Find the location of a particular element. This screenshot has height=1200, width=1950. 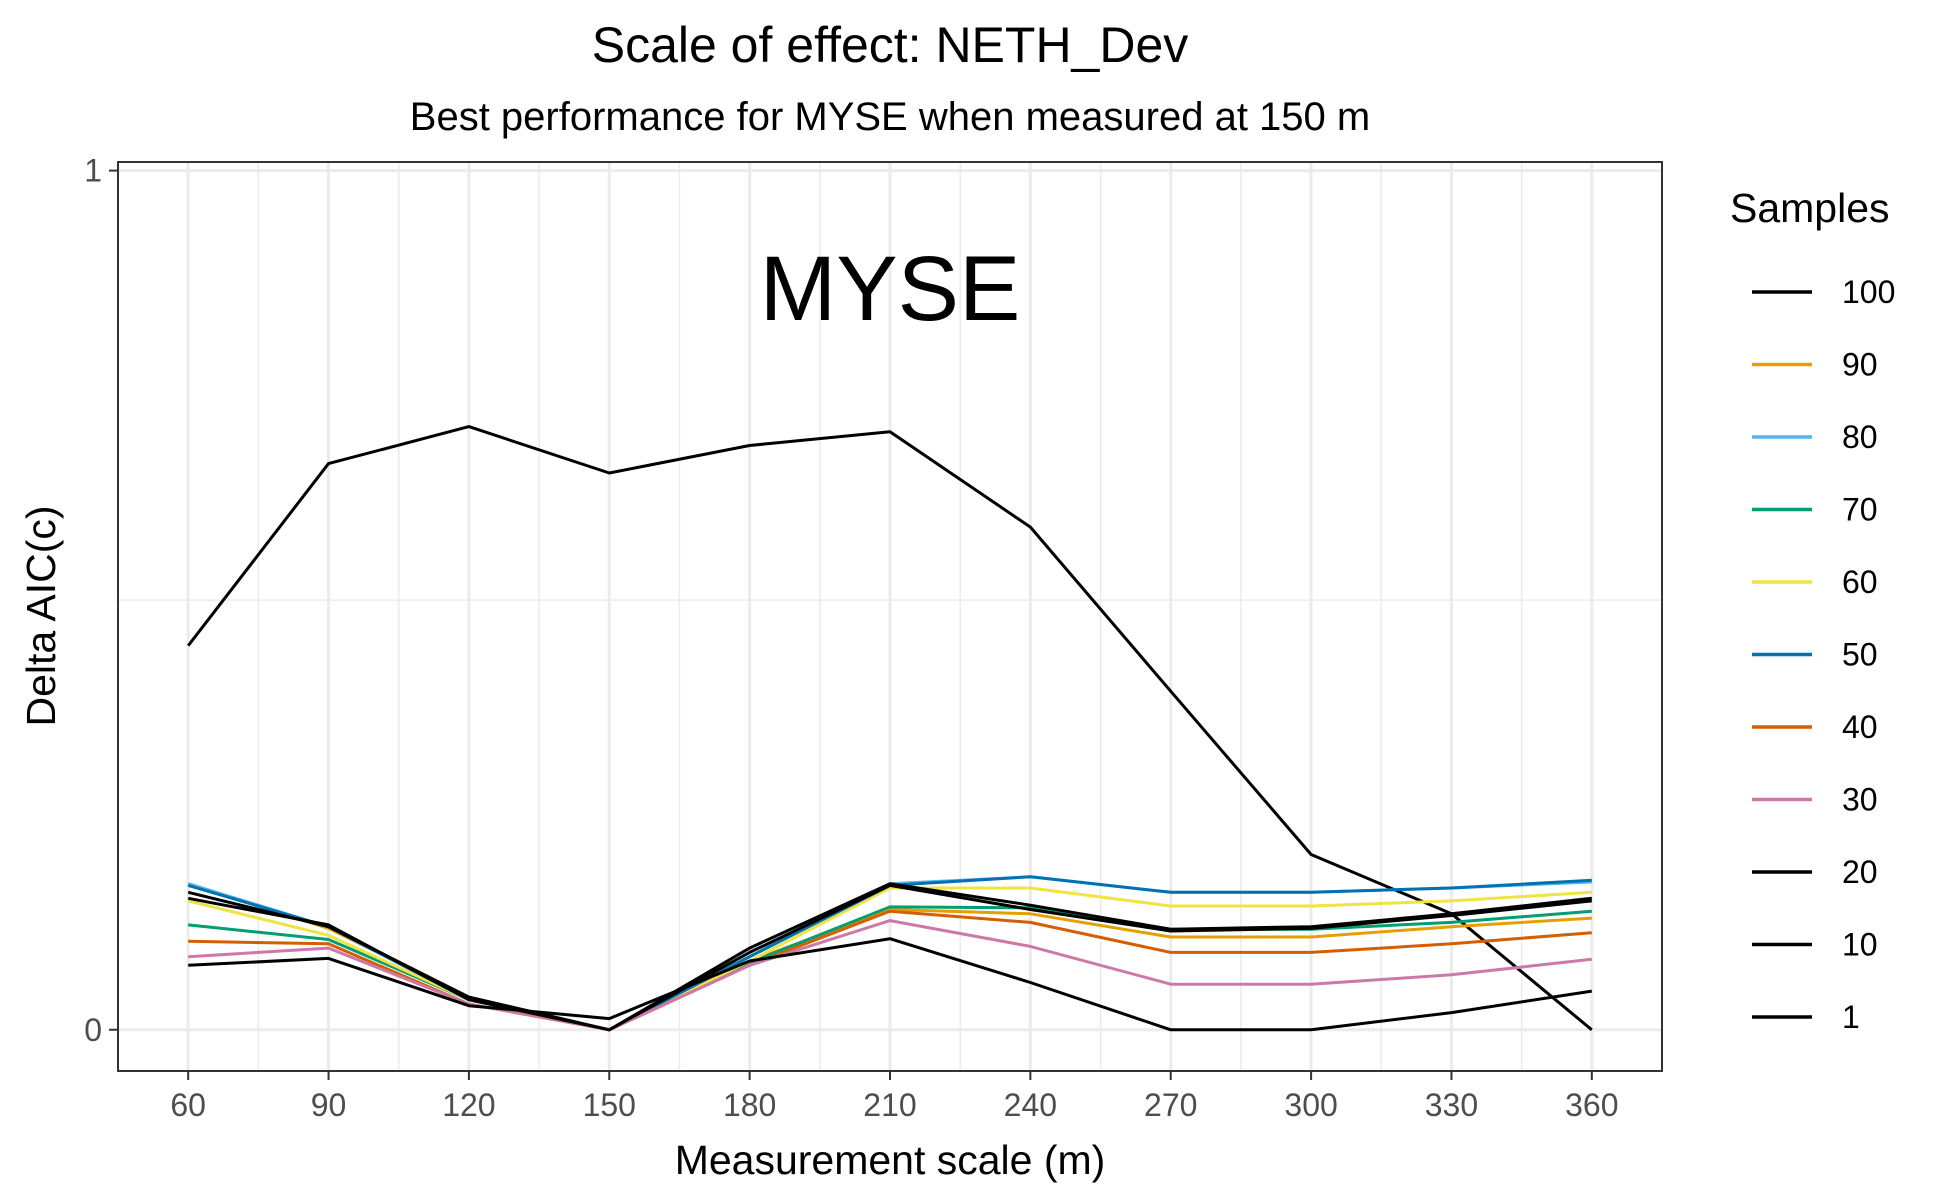

x-tick-label: 210 is located at coordinates (889, 1105).